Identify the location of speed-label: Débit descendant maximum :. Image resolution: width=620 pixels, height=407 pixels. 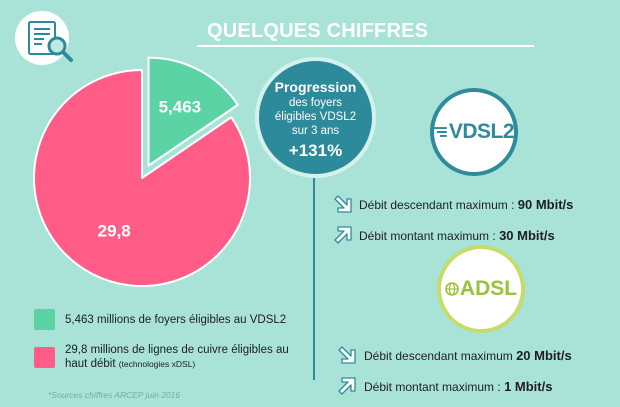
(437, 205).